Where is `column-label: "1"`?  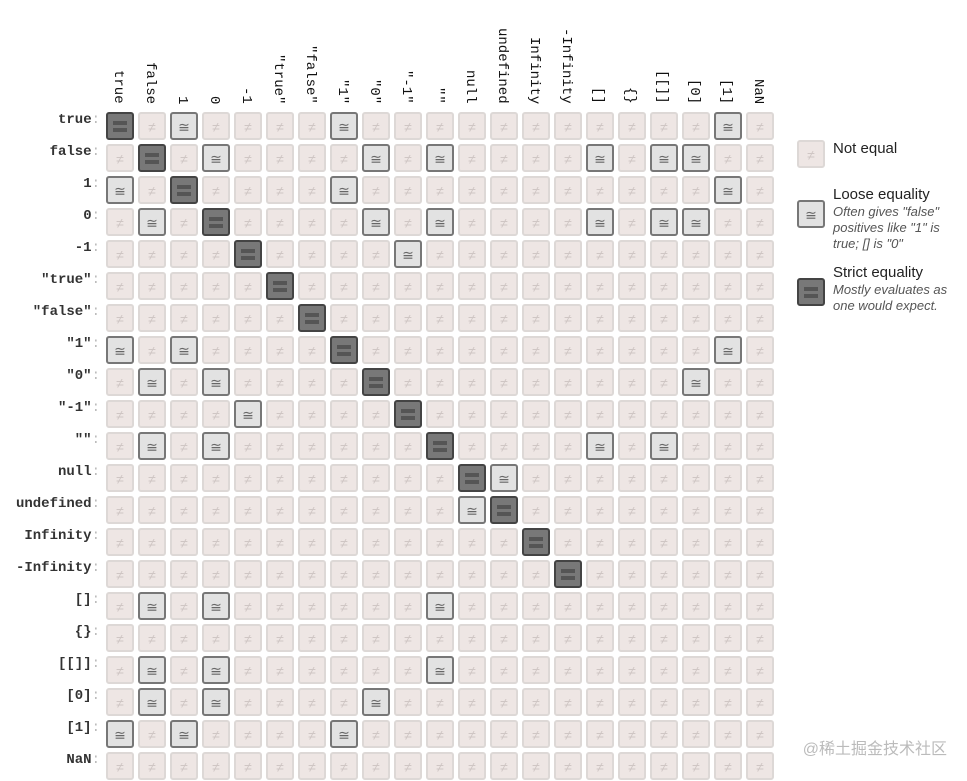
column-label: "1" is located at coordinates (342, 91).